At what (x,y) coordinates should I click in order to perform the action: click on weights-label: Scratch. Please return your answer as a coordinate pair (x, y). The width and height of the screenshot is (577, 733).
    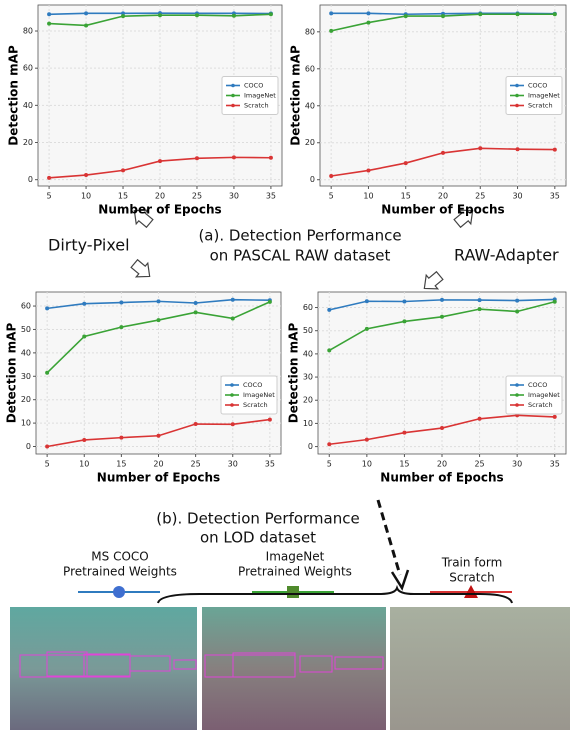
    Looking at the image, I should click on (471, 578).